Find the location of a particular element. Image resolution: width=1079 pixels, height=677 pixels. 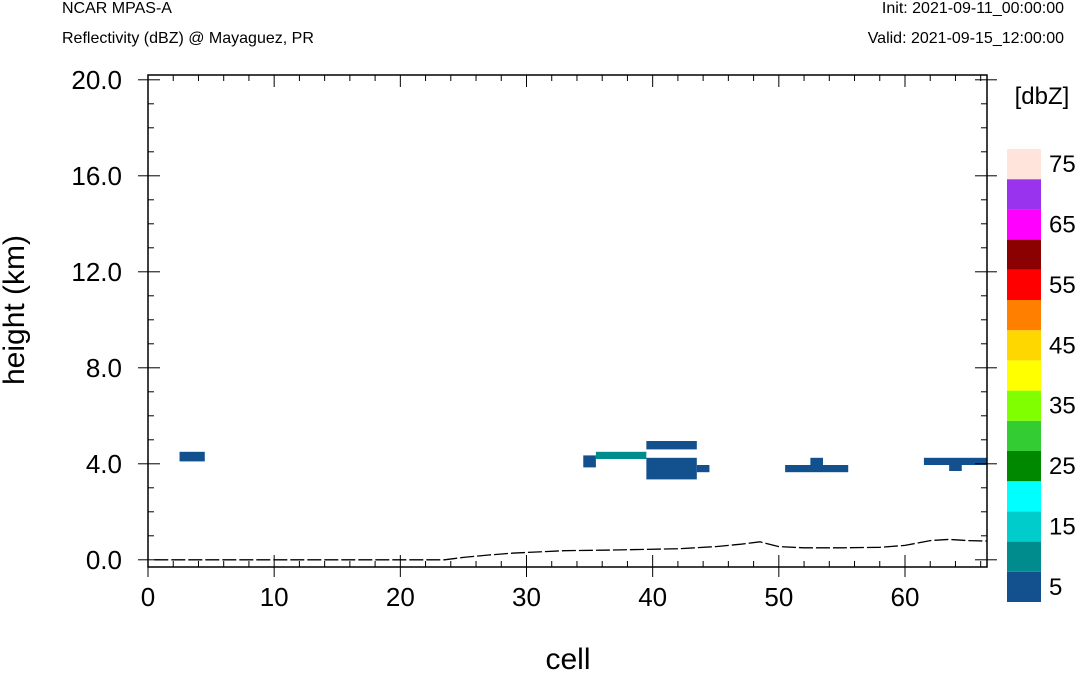

x-tick-label: 20 is located at coordinates (400, 597).